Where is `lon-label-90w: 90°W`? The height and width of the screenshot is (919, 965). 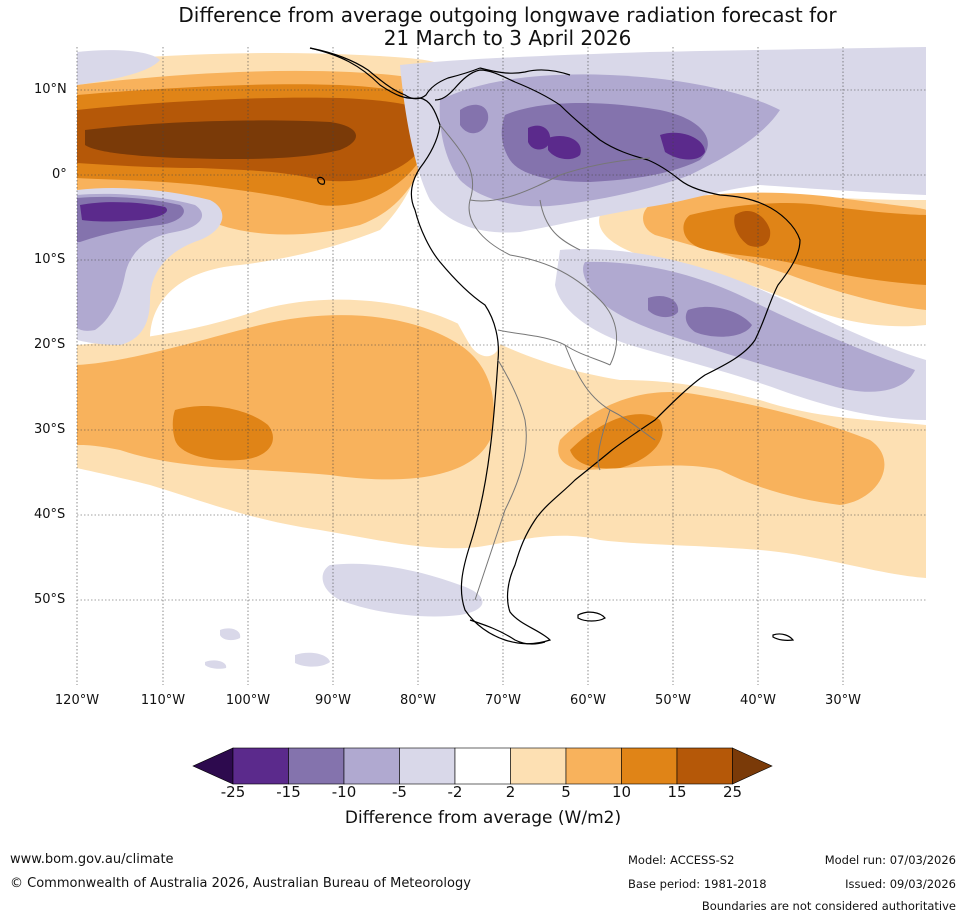 lon-label-90w: 90°W is located at coordinates (333, 700).